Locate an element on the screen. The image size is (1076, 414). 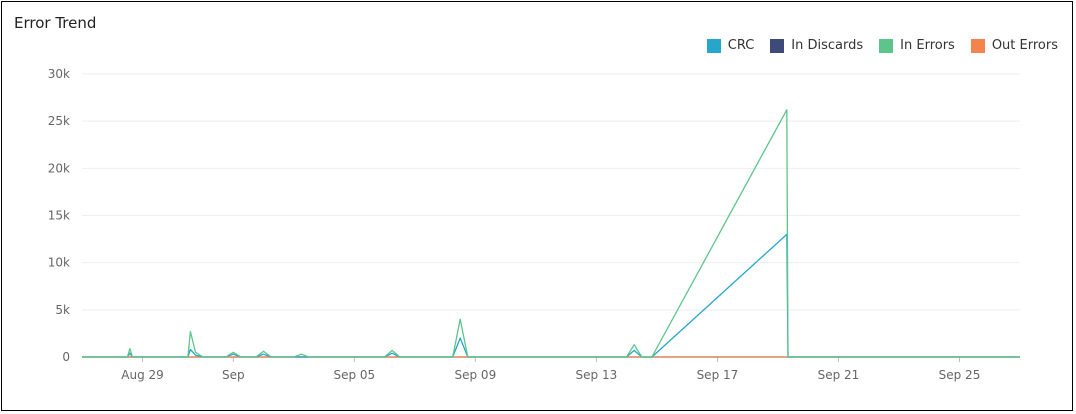
legend: CRC In Discards In Errors Out Errors is located at coordinates (882, 45).